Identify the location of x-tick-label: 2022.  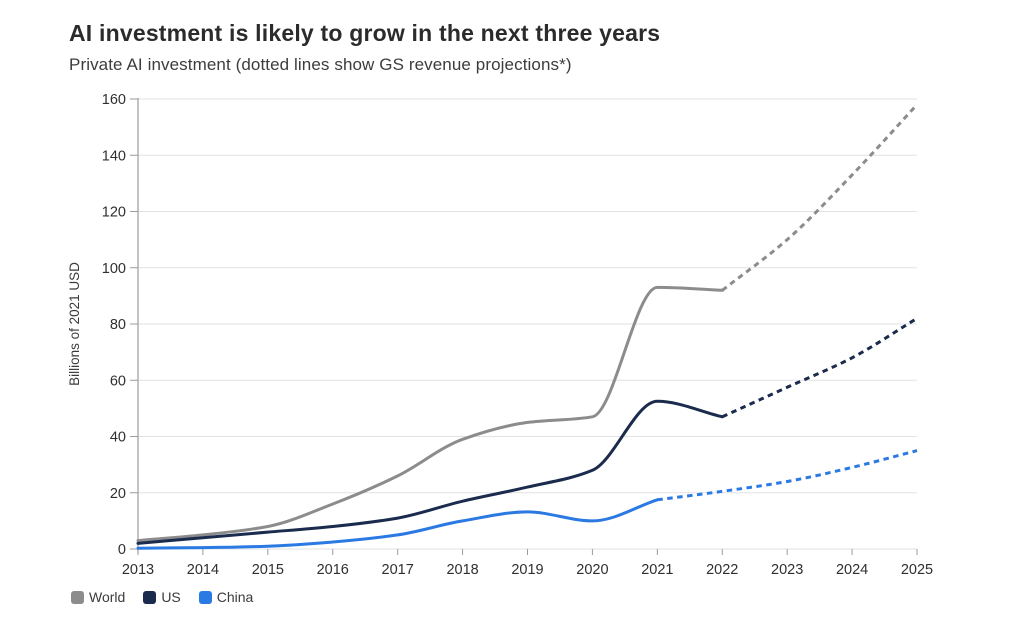
(722, 570).